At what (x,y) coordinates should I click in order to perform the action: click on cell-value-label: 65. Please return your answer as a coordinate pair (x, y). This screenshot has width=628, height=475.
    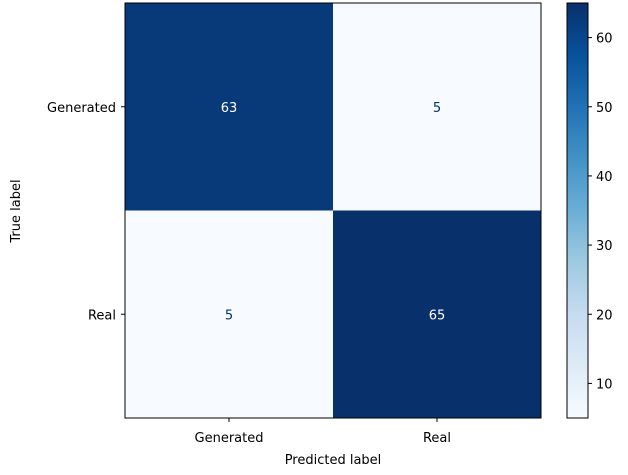
    Looking at the image, I should click on (437, 315).